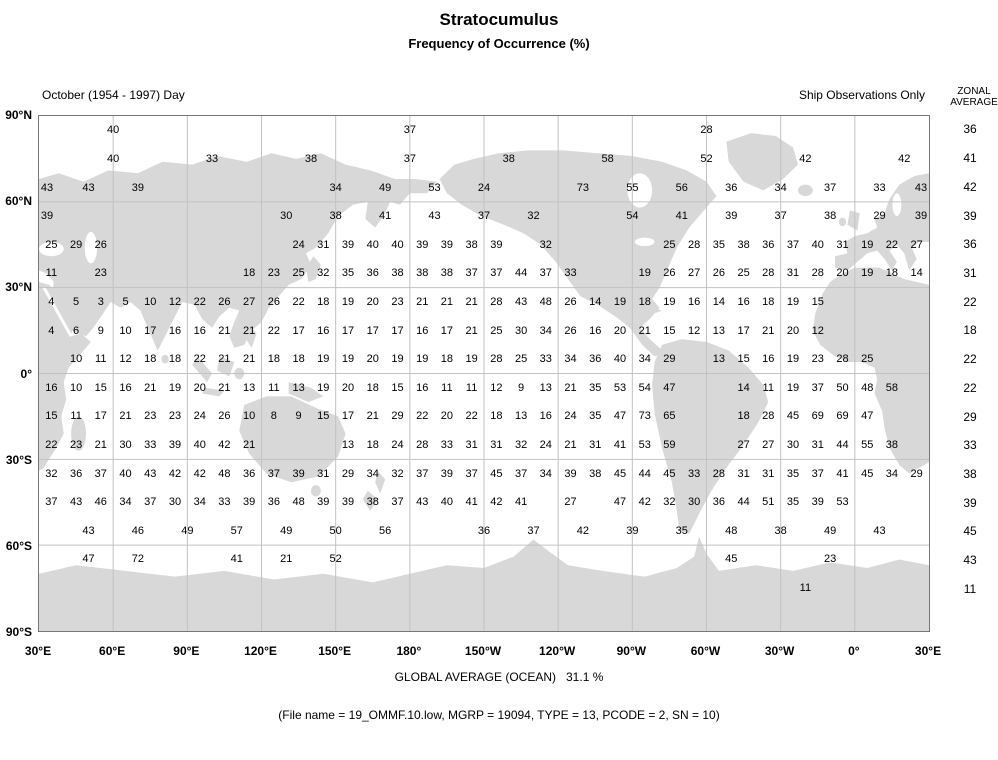 This screenshot has height=760, width=998. Describe the element at coordinates (236, 559) in the screenshot. I see `grid-value: 41` at that location.